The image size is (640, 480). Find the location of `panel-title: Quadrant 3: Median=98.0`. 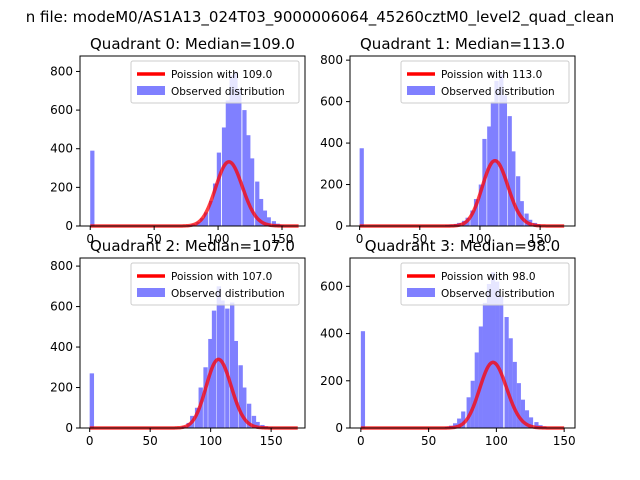

panel-title: Quadrant 3: Median=98.0 is located at coordinates (462, 246).